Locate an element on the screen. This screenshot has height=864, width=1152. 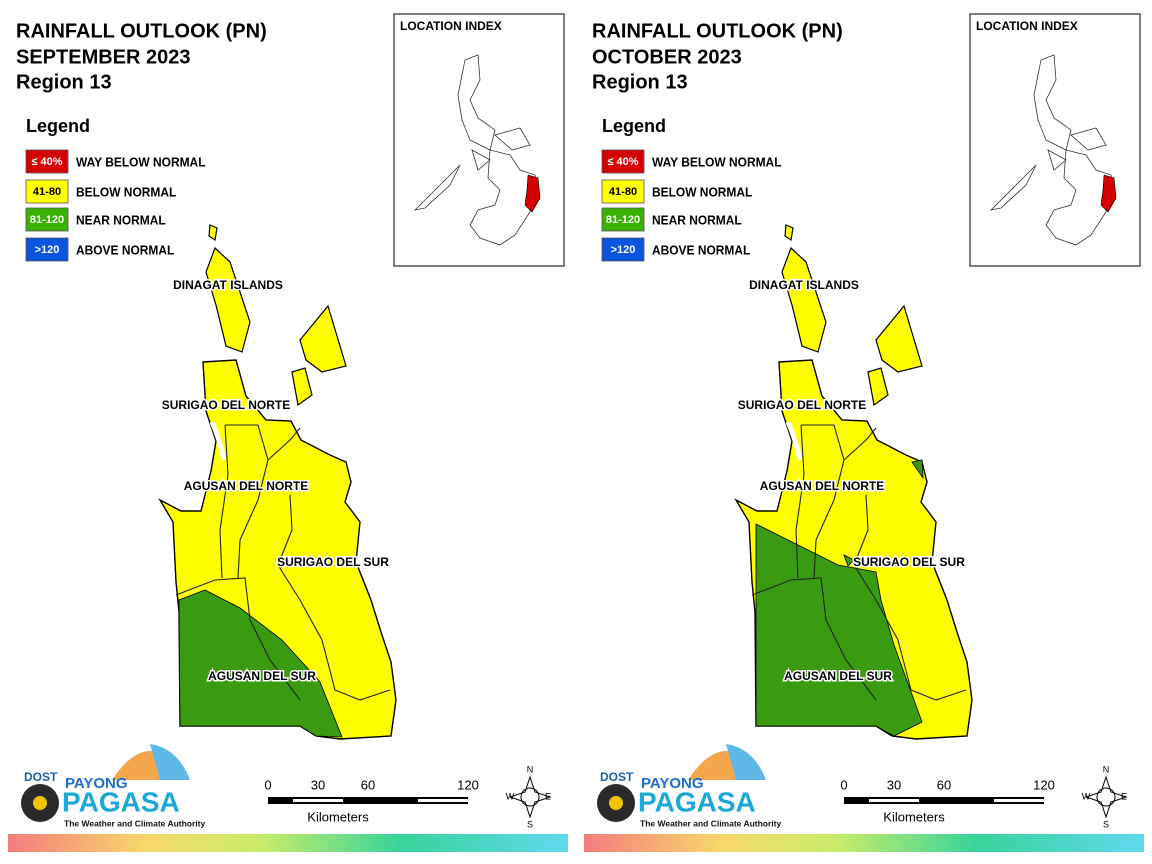
month: OCTOBER 2023 is located at coordinates (667, 57).